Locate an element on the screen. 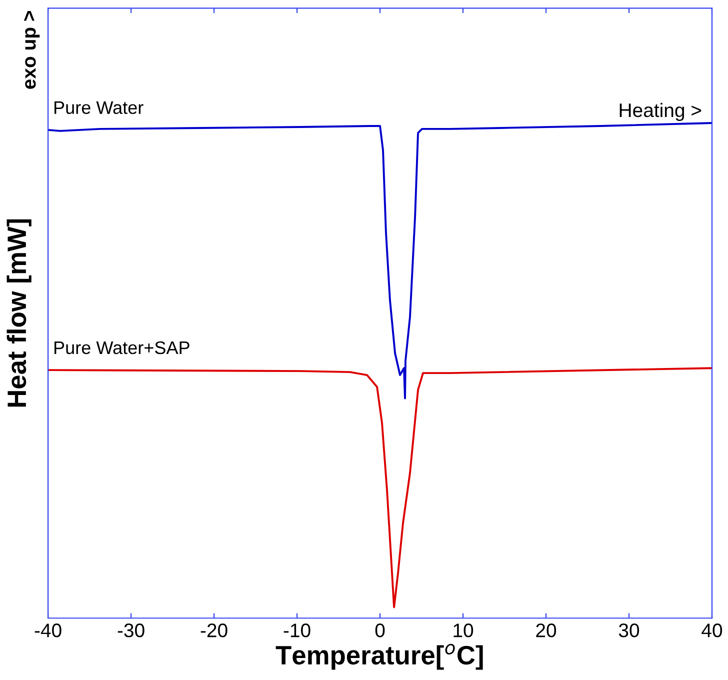 This screenshot has height=680, width=728. text: Heating > is located at coordinates (661, 112).